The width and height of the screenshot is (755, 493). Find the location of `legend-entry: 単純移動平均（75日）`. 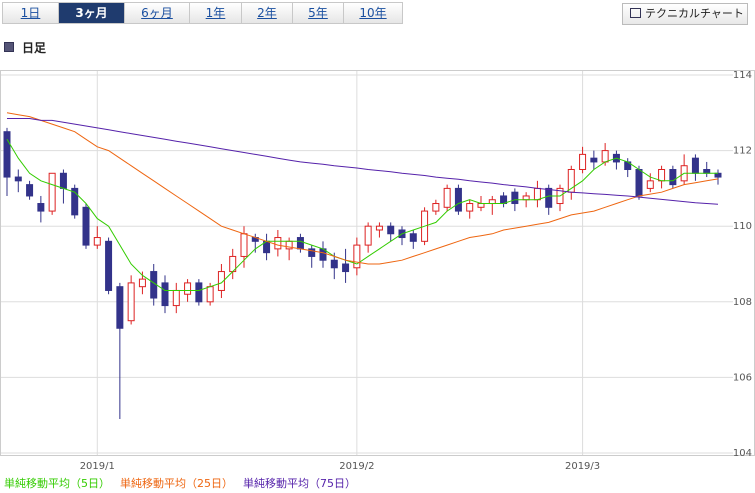

legend-entry: 単純移動平均（75日） is located at coordinates (299, 483).